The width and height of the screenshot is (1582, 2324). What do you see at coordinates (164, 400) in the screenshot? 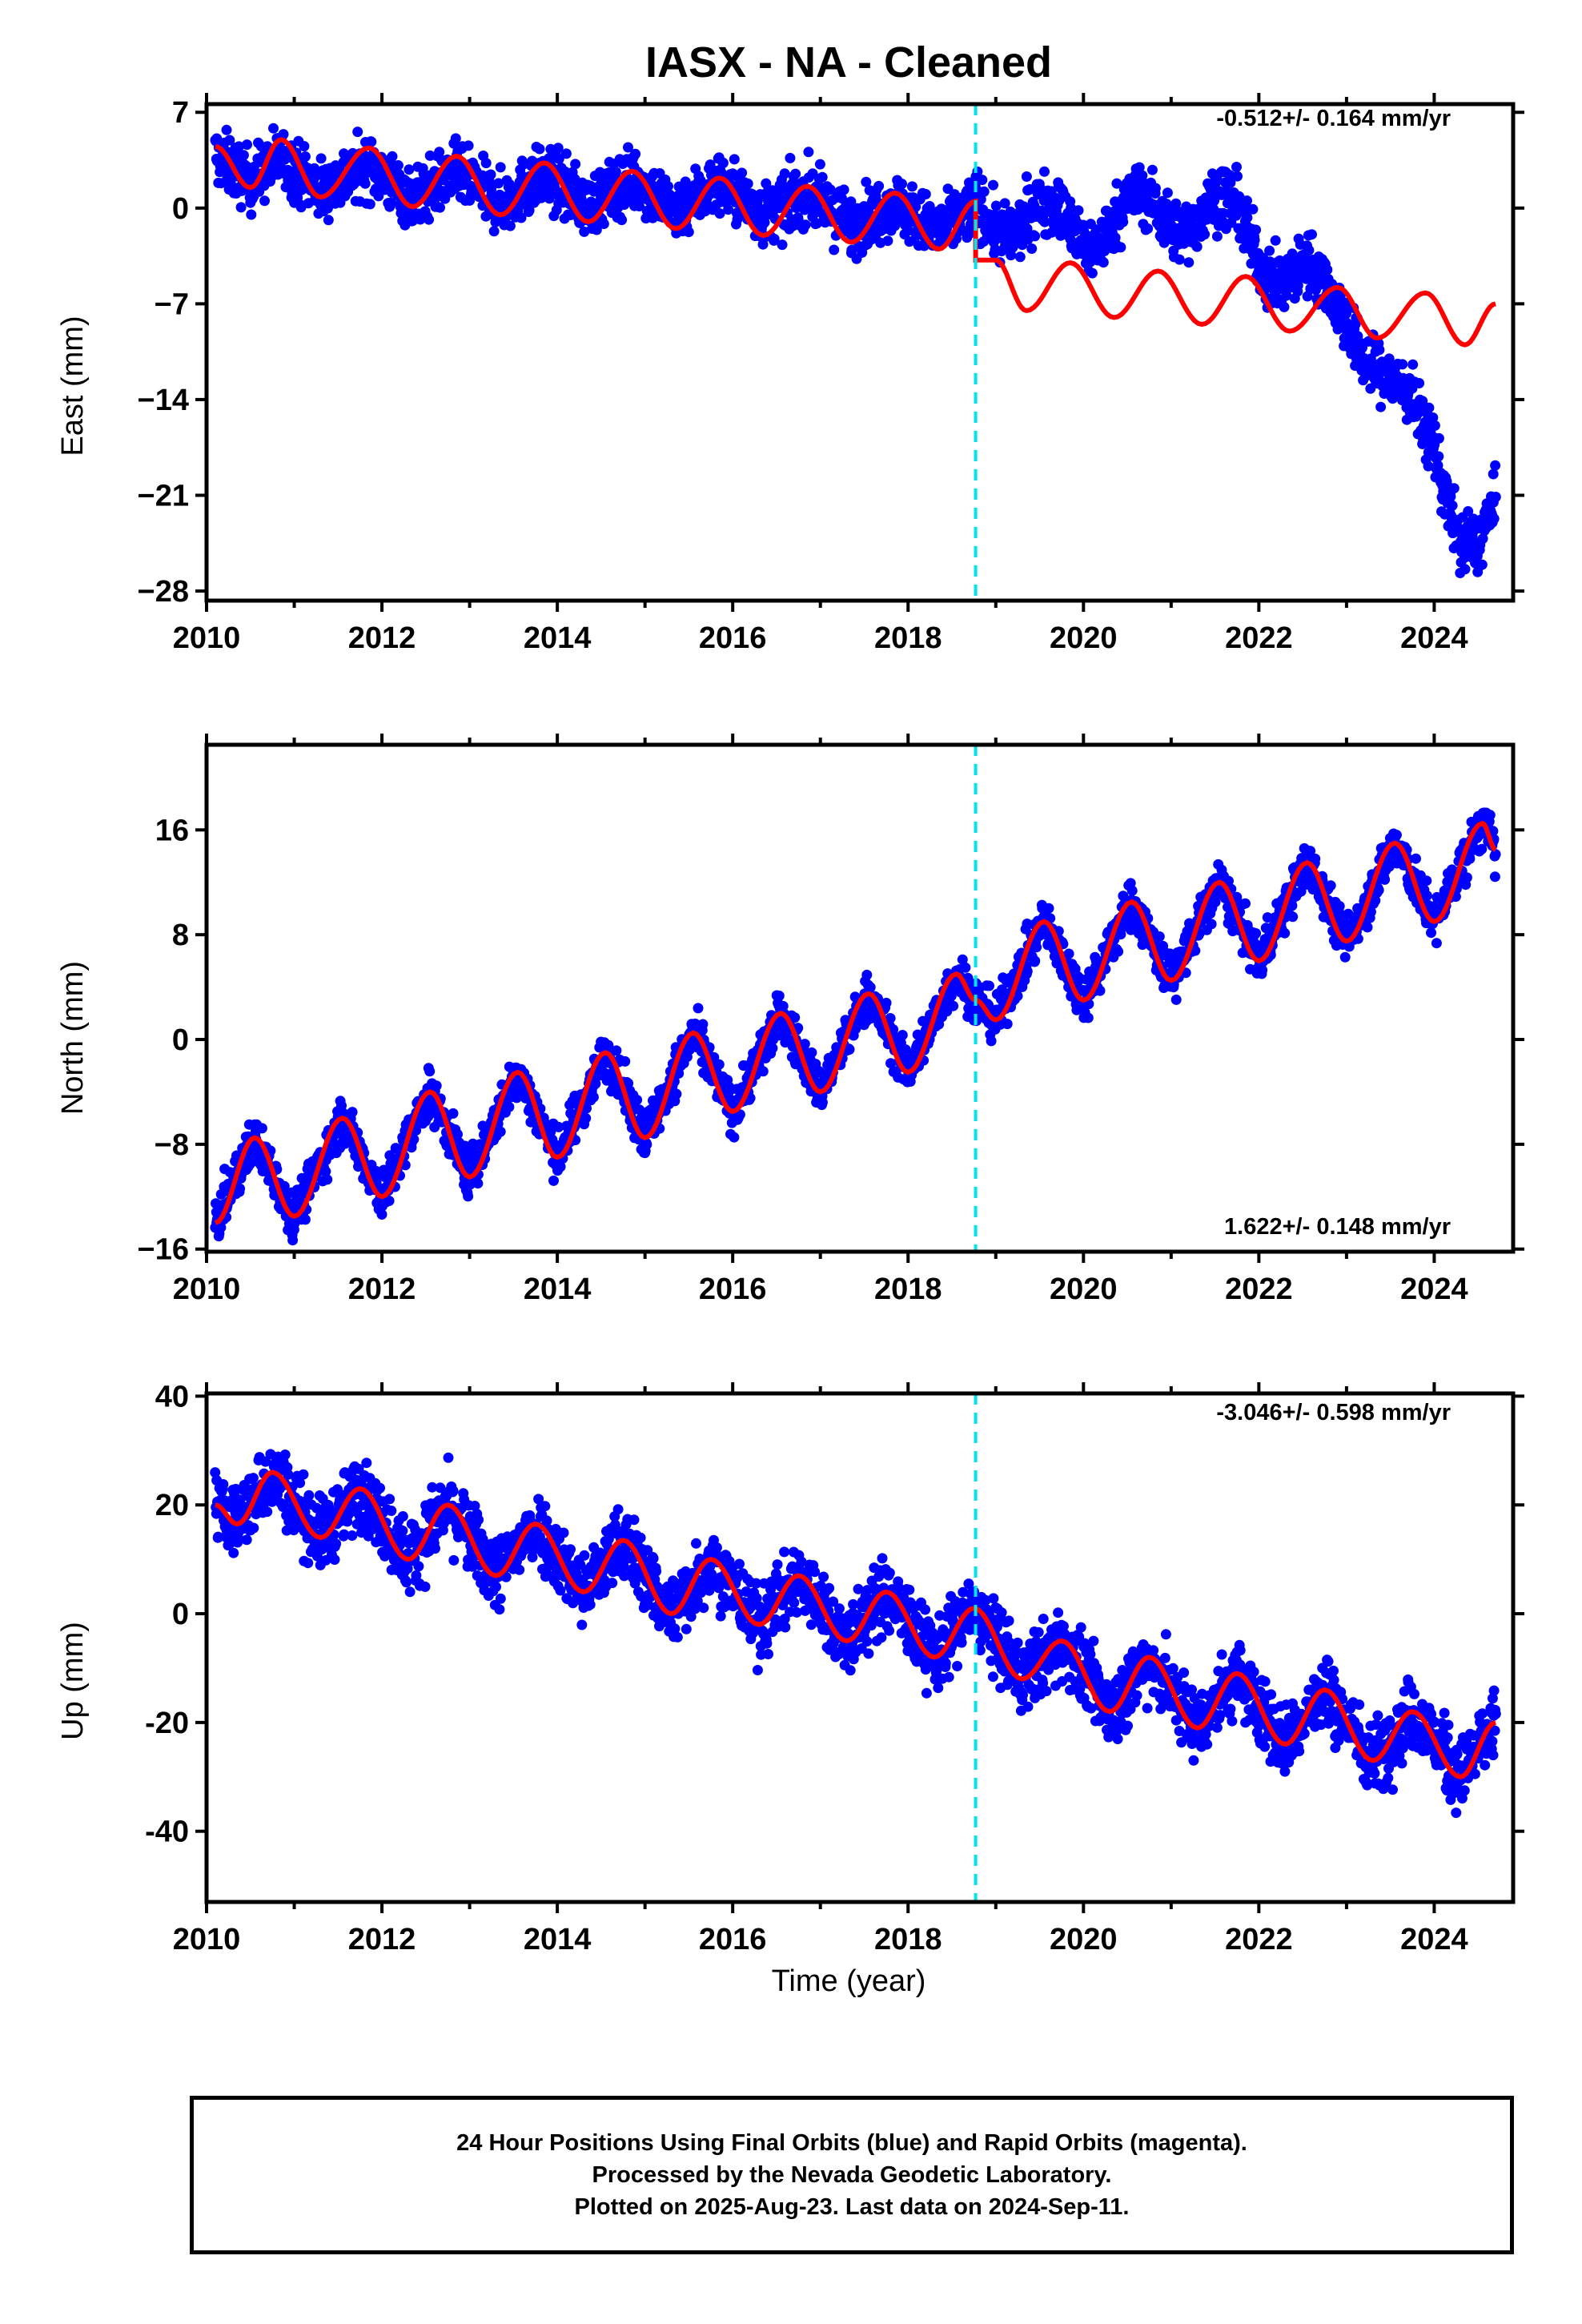
I see `east-ytick-label: −14` at bounding box center [164, 400].